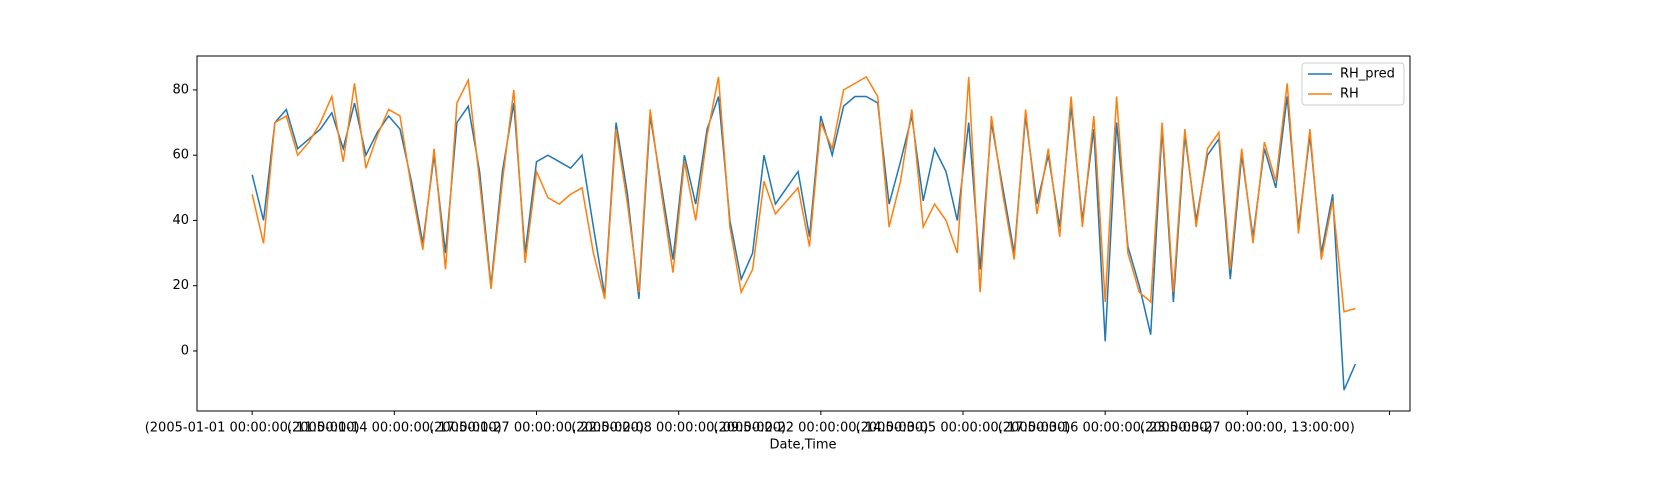 This screenshot has height=490, width=1661. I want to click on y-tick-label: 80, so click(180, 89).